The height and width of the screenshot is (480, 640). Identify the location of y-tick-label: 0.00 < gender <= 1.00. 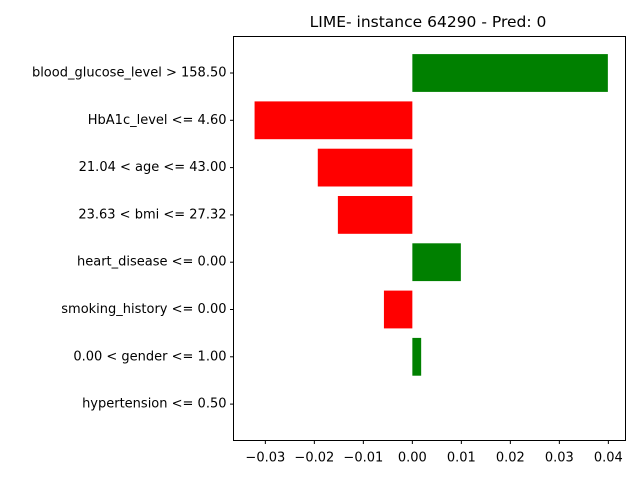
(149, 356).